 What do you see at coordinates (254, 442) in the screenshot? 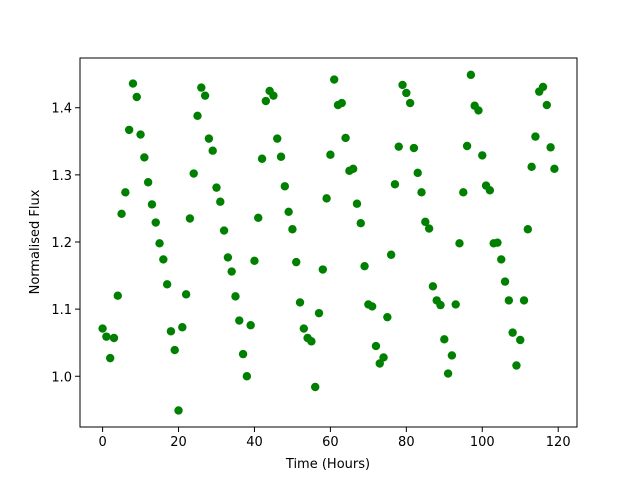
I see `x-tick-label: 40` at bounding box center [254, 442].